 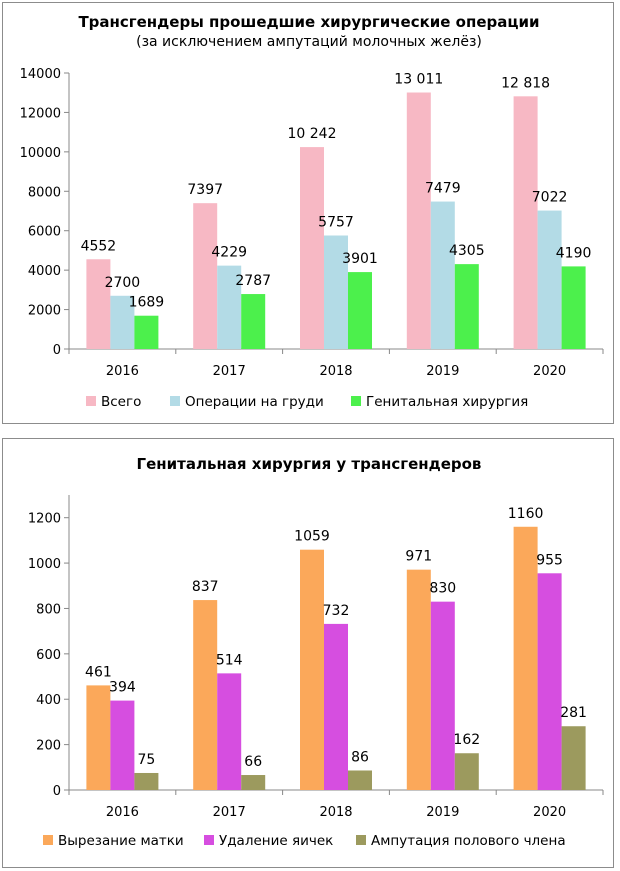 I want to click on data-label: 1689, so click(x=147, y=303).